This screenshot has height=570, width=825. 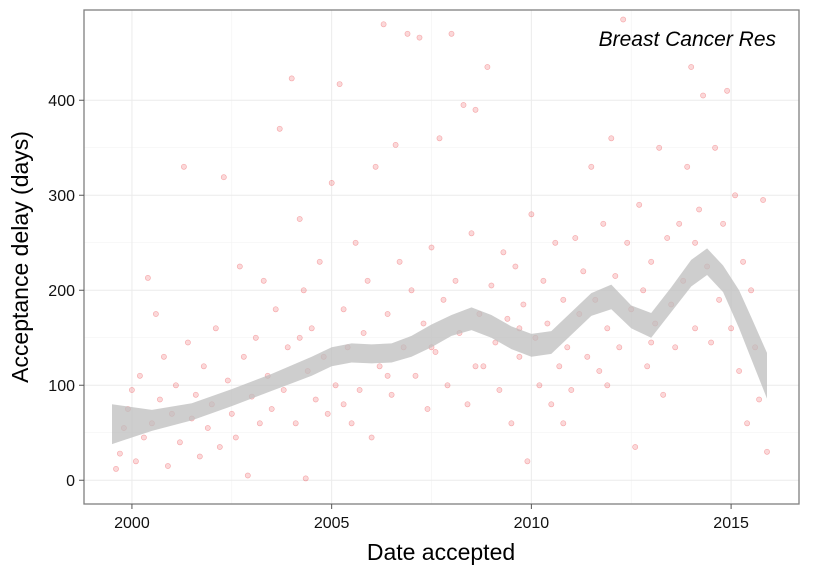 What do you see at coordinates (132, 523) in the screenshot?
I see `x-tick-label: 2000` at bounding box center [132, 523].